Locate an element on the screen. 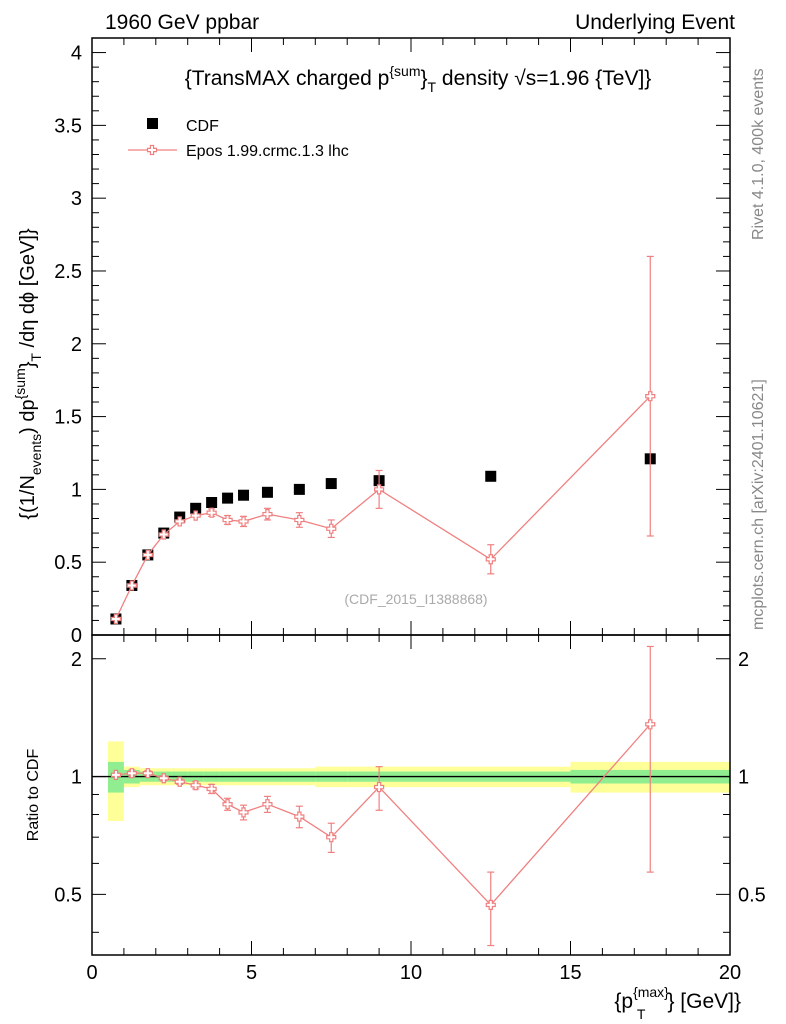  x-tick-label: 5 is located at coordinates (251, 973).